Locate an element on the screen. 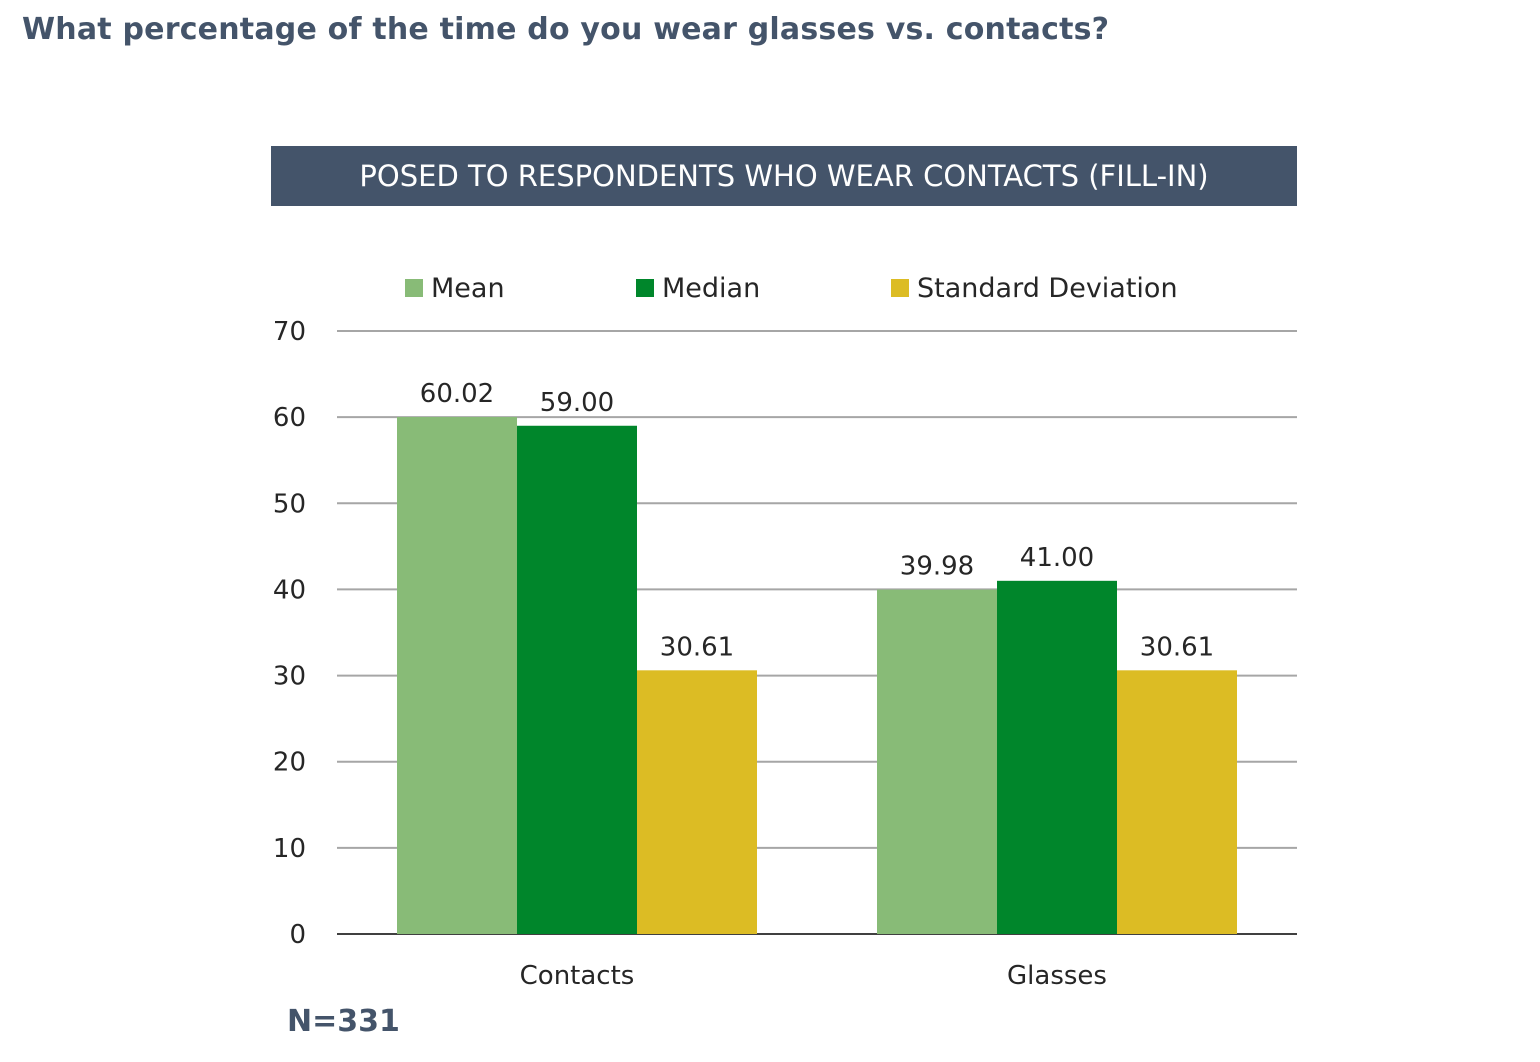 The height and width of the screenshot is (1062, 1540). x-tick-label: Contacts is located at coordinates (577, 976).